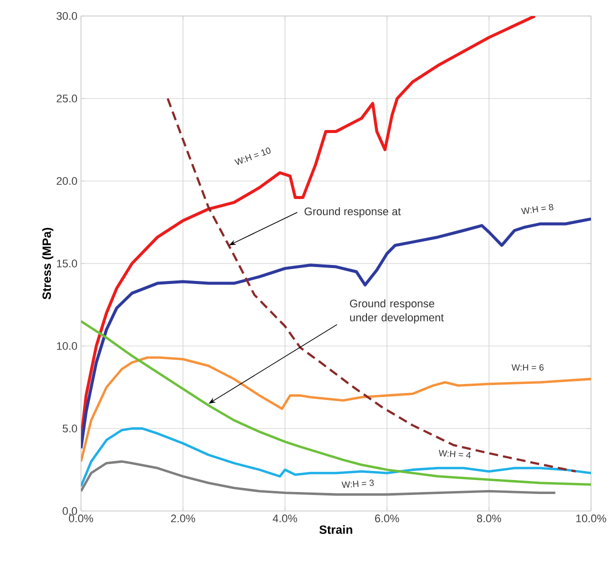 This screenshot has width=612, height=566. What do you see at coordinates (285, 518) in the screenshot?
I see `x-tick-label: 4.0%` at bounding box center [285, 518].